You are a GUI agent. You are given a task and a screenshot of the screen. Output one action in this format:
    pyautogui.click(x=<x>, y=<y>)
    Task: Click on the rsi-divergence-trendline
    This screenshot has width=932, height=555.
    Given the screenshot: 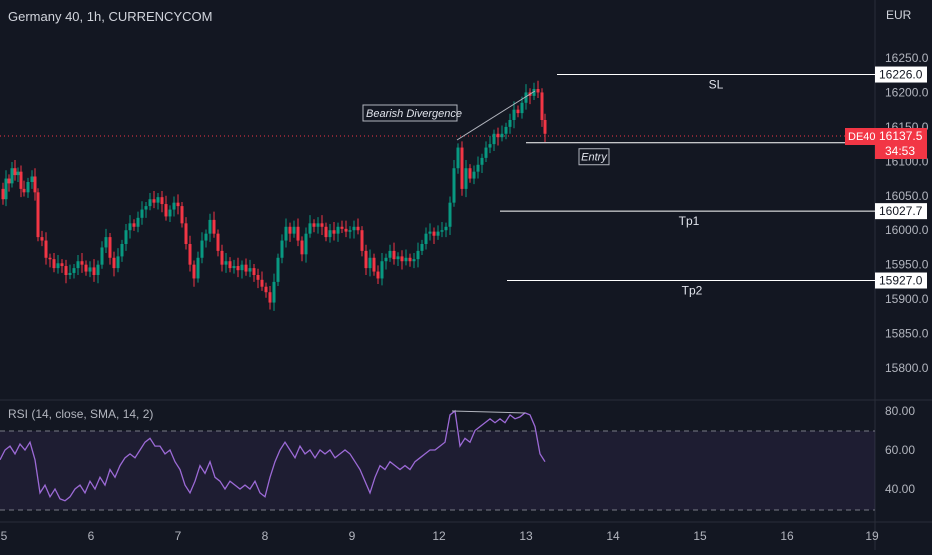 What is the action you would take?
    pyautogui.click(x=488, y=412)
    